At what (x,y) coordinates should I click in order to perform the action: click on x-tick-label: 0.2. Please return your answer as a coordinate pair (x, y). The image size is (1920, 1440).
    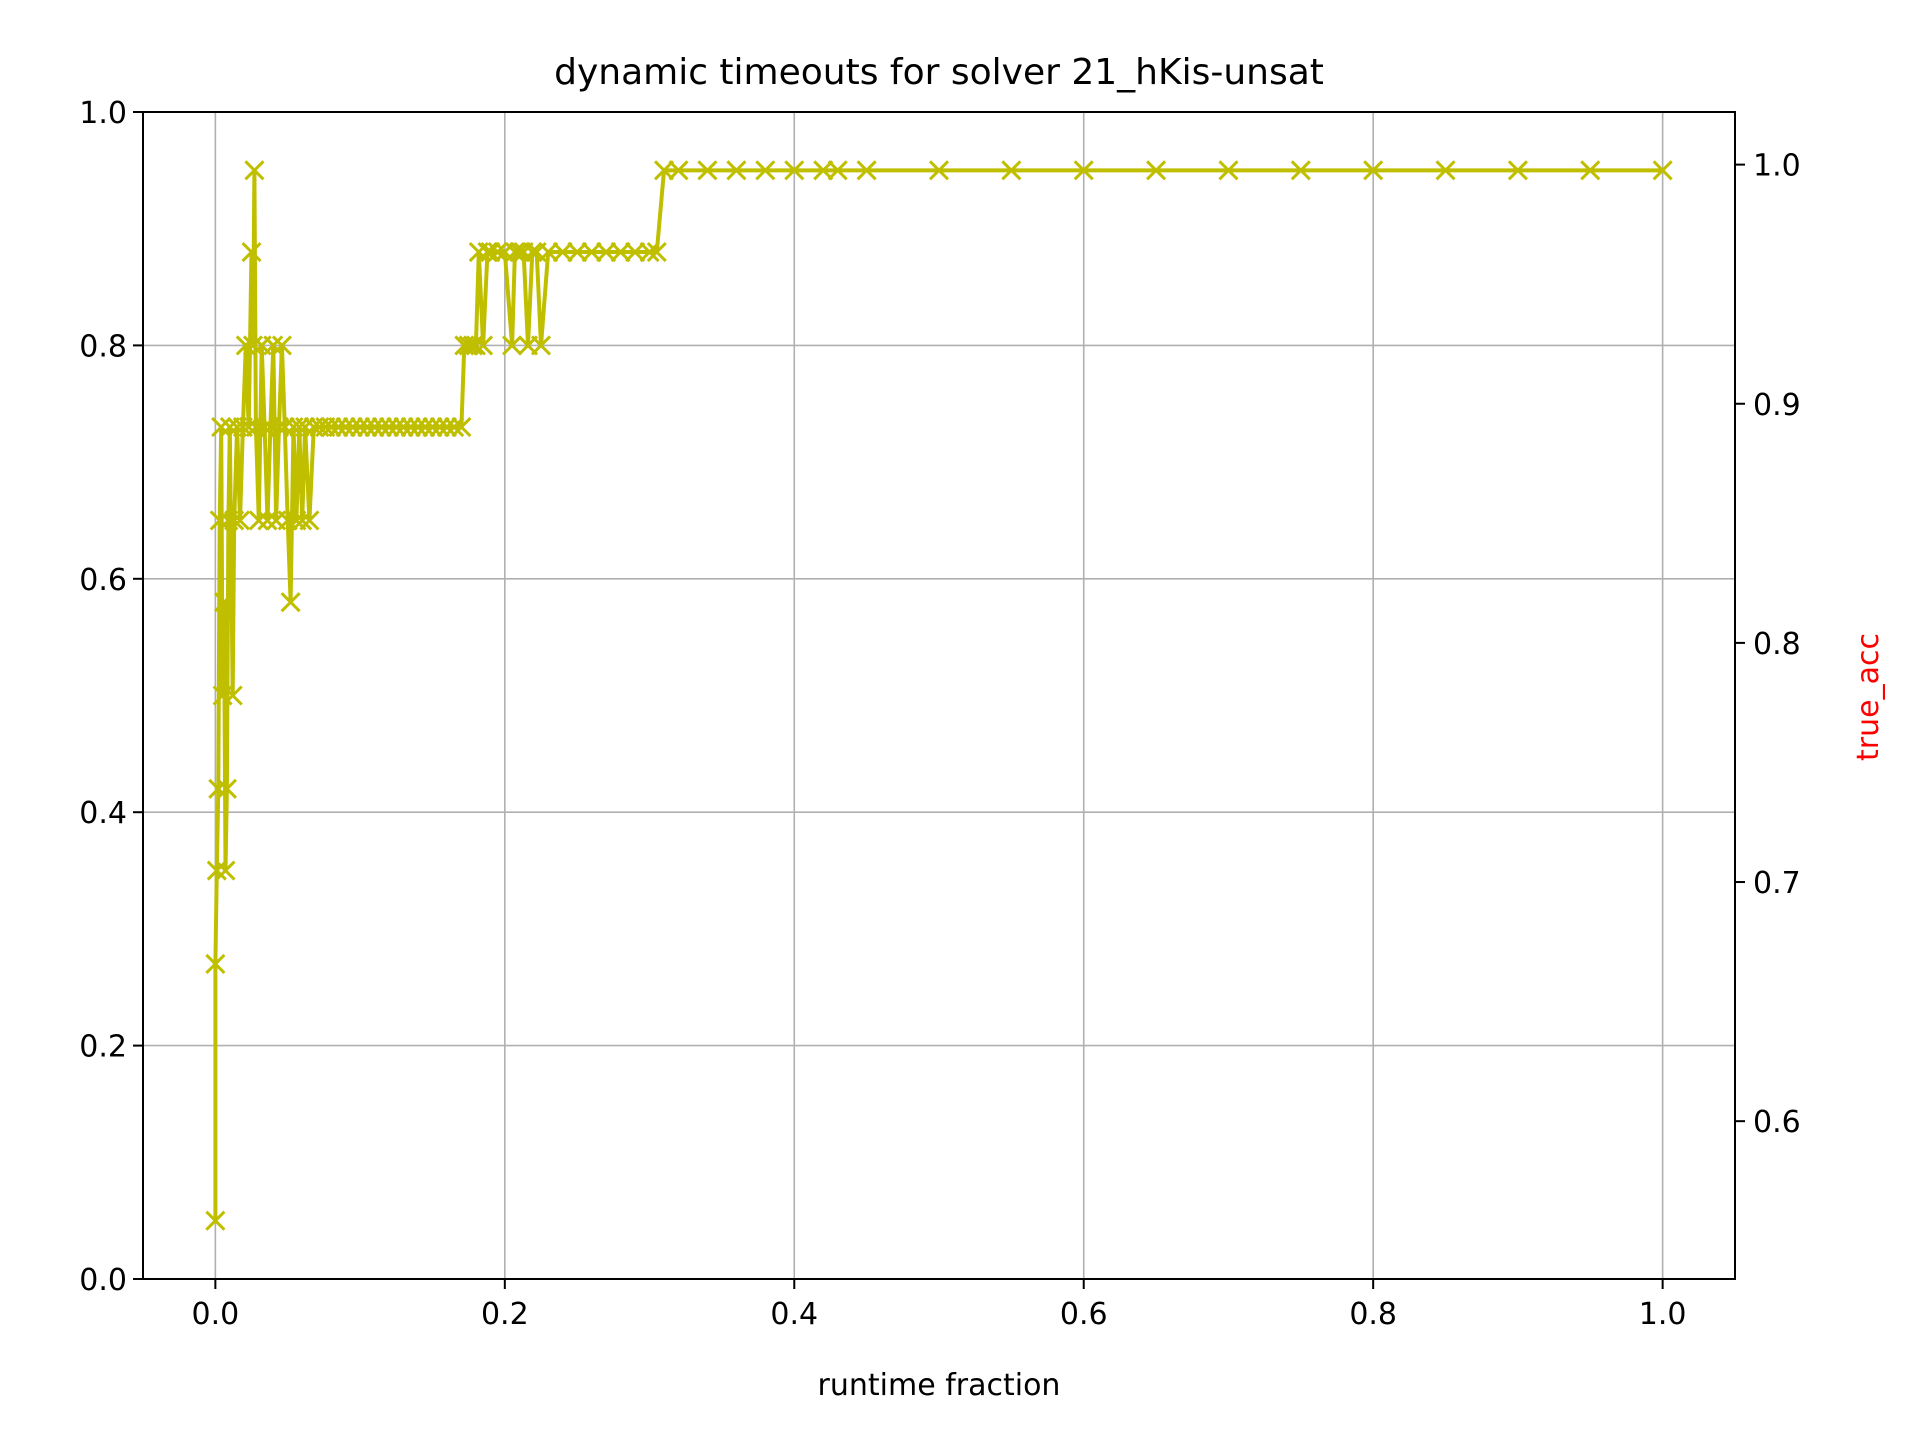
    Looking at the image, I should click on (505, 1314).